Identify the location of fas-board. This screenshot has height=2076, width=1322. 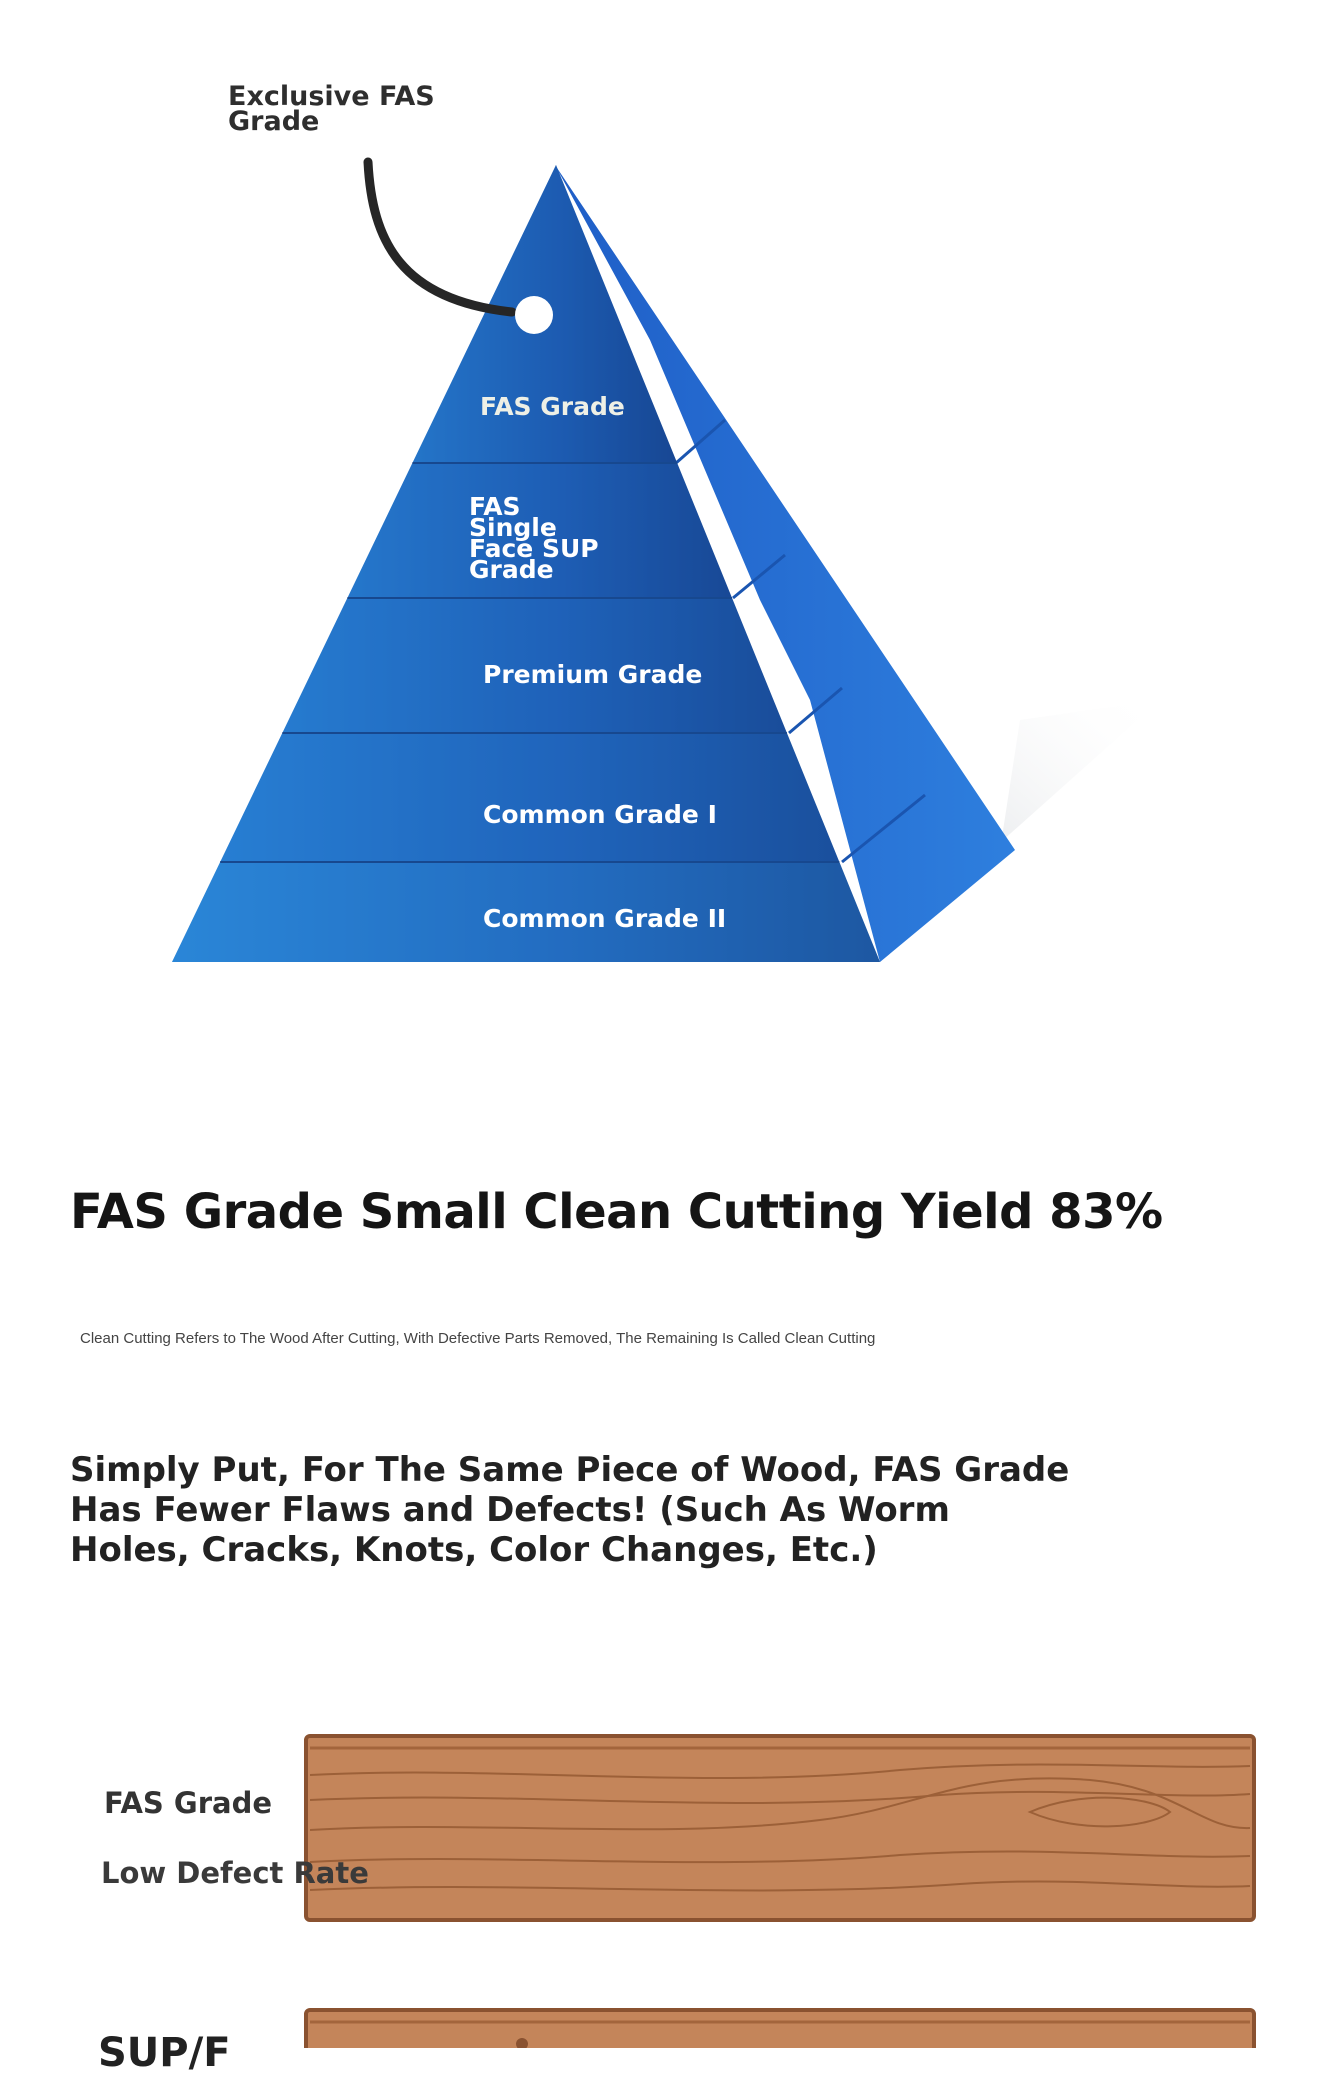
(780, 1828).